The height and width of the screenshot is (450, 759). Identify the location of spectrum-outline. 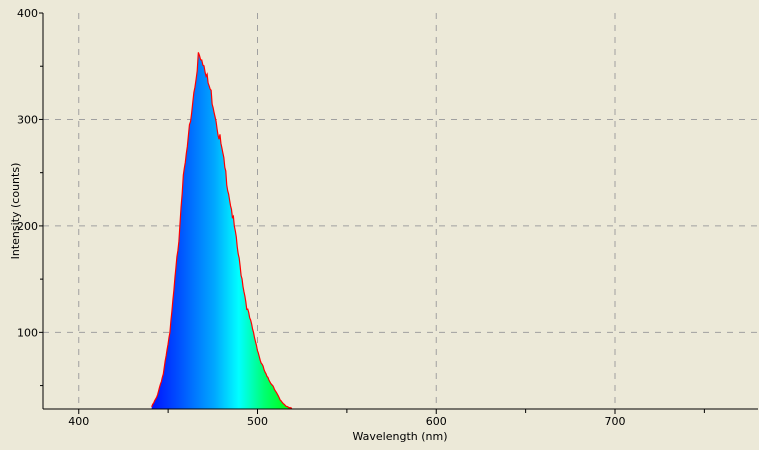
(222, 230).